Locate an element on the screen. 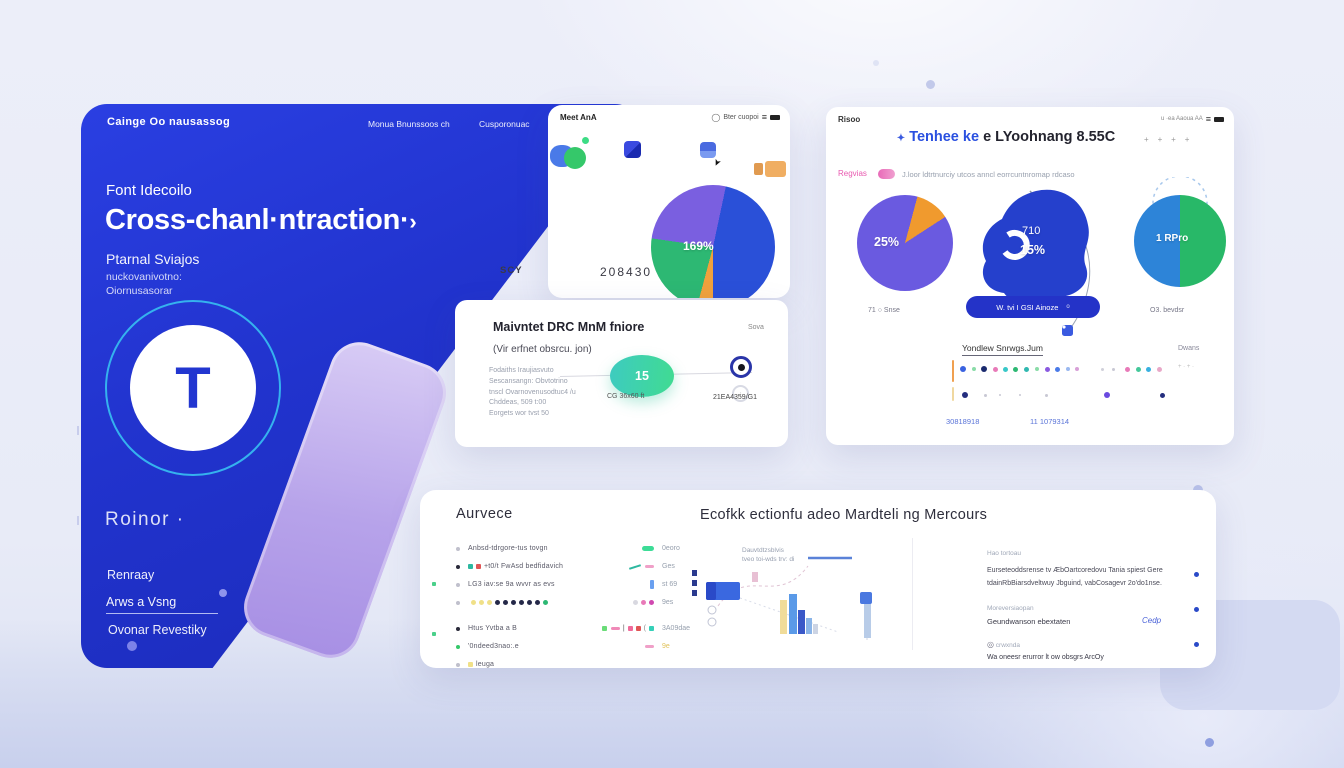 This screenshot has width=1344, height=768. teams-title-rest: e LYoohnang 8.55C is located at coordinates (1047, 137).